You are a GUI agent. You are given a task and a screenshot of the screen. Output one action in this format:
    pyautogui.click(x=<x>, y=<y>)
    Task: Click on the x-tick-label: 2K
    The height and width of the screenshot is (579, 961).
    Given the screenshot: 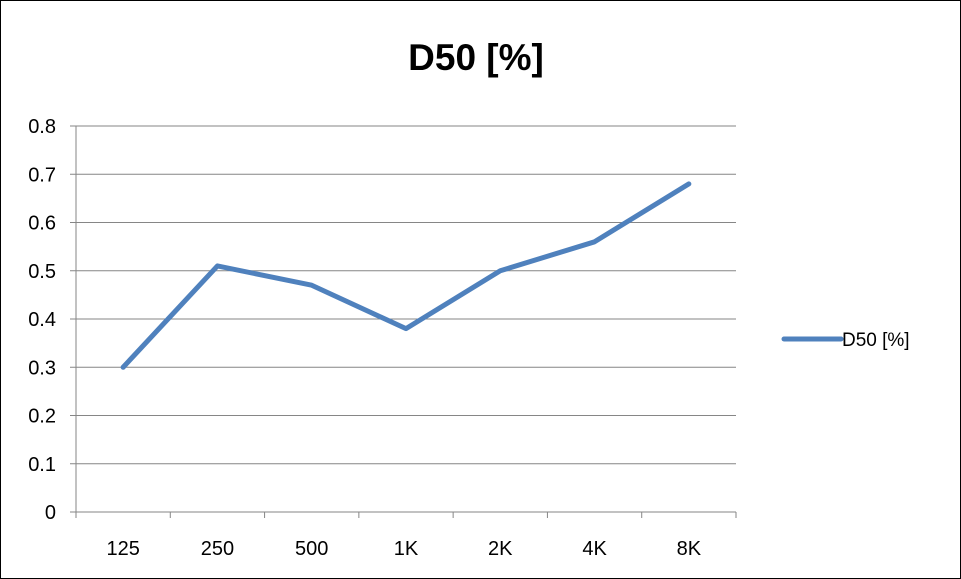 What is the action you would take?
    pyautogui.click(x=500, y=549)
    